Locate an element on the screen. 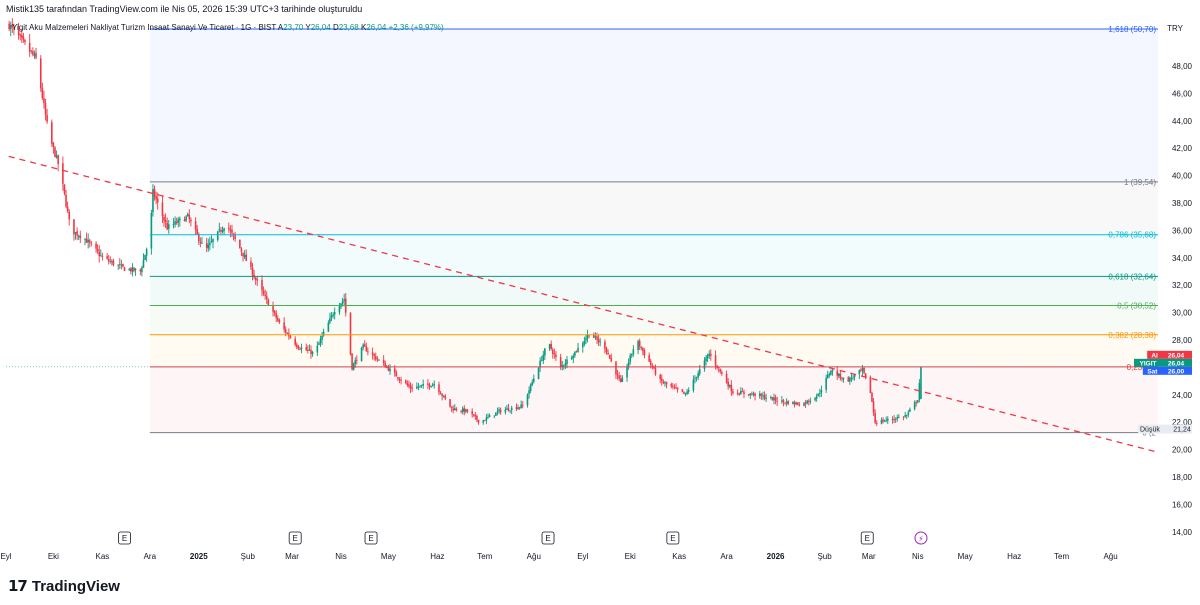 This screenshot has width=1200, height=605. price-tag-value: 21,24 is located at coordinates (1182, 430).